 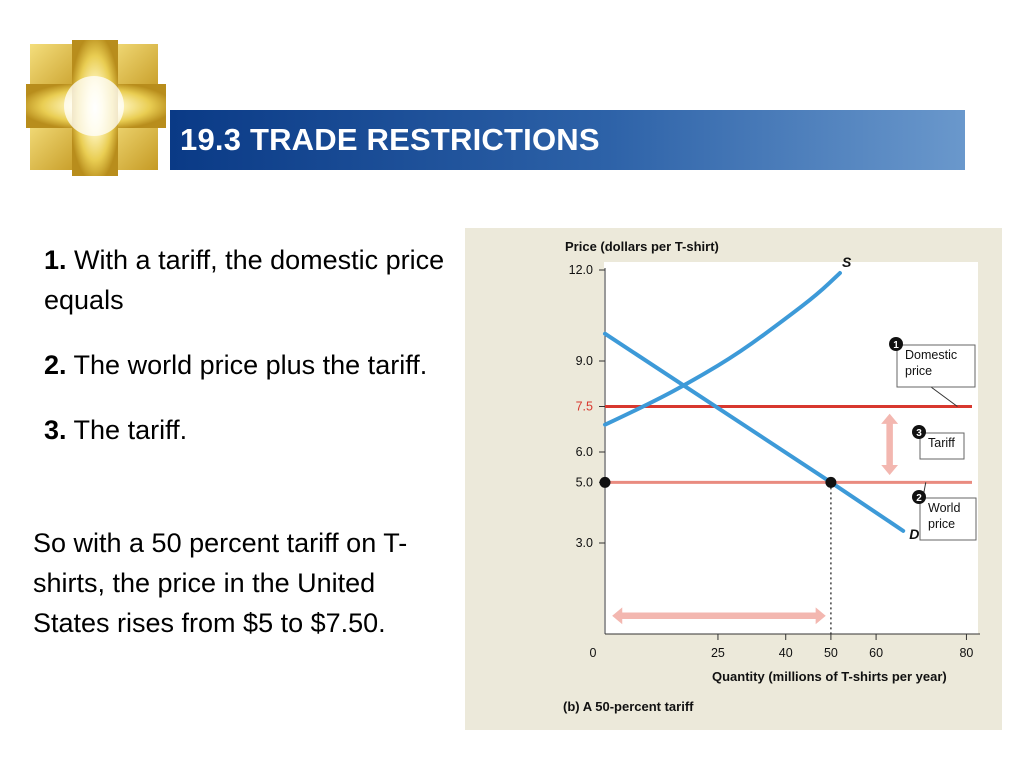 What do you see at coordinates (890, 444) in the screenshot?
I see `tariff-double-arrow` at bounding box center [890, 444].